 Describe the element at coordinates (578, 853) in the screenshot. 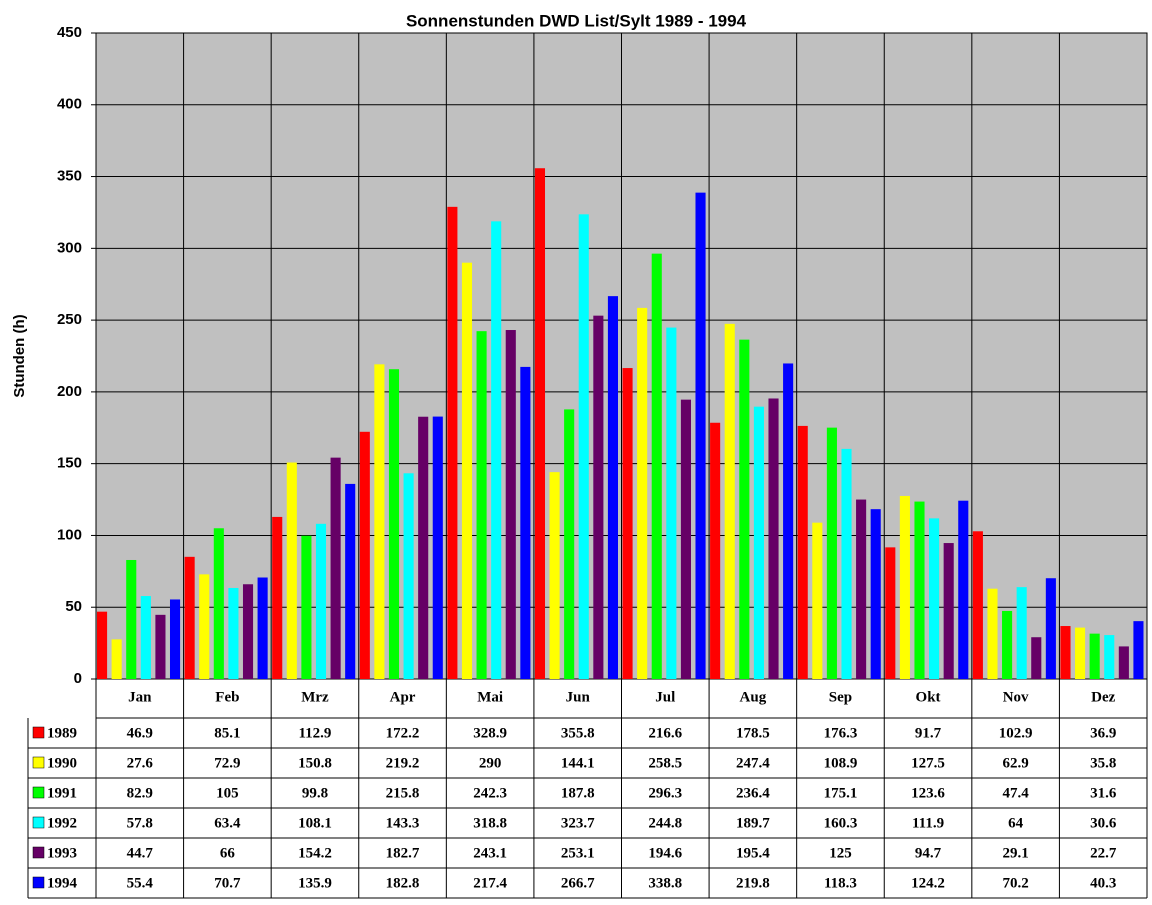

I see `table-value: 253.1` at that location.